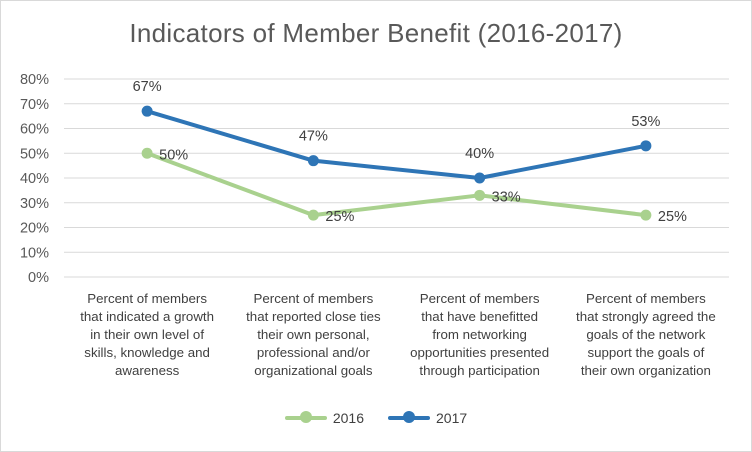 The height and width of the screenshot is (452, 752). What do you see at coordinates (480, 352) in the screenshot?
I see `x-category-label-line: opportunities presented` at bounding box center [480, 352].